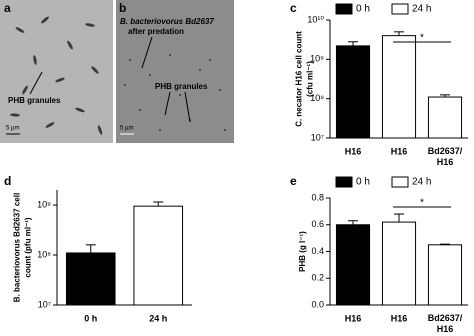  Describe the element at coordinates (299, 79) in the screenshot. I see `y-axis-label: C. necator H16 cell count` at that location.